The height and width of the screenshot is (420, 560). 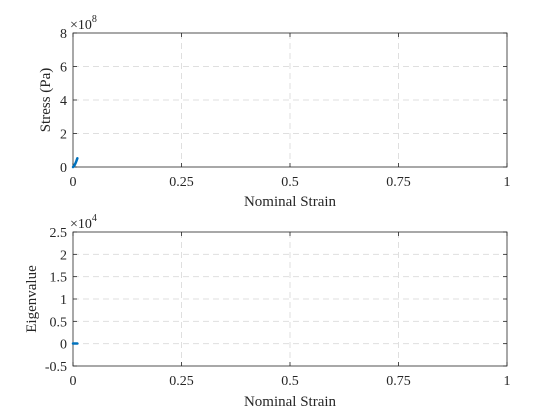 What do you see at coordinates (63, 300) in the screenshot?
I see `eigen-y-tick-label: 1` at bounding box center [63, 300].